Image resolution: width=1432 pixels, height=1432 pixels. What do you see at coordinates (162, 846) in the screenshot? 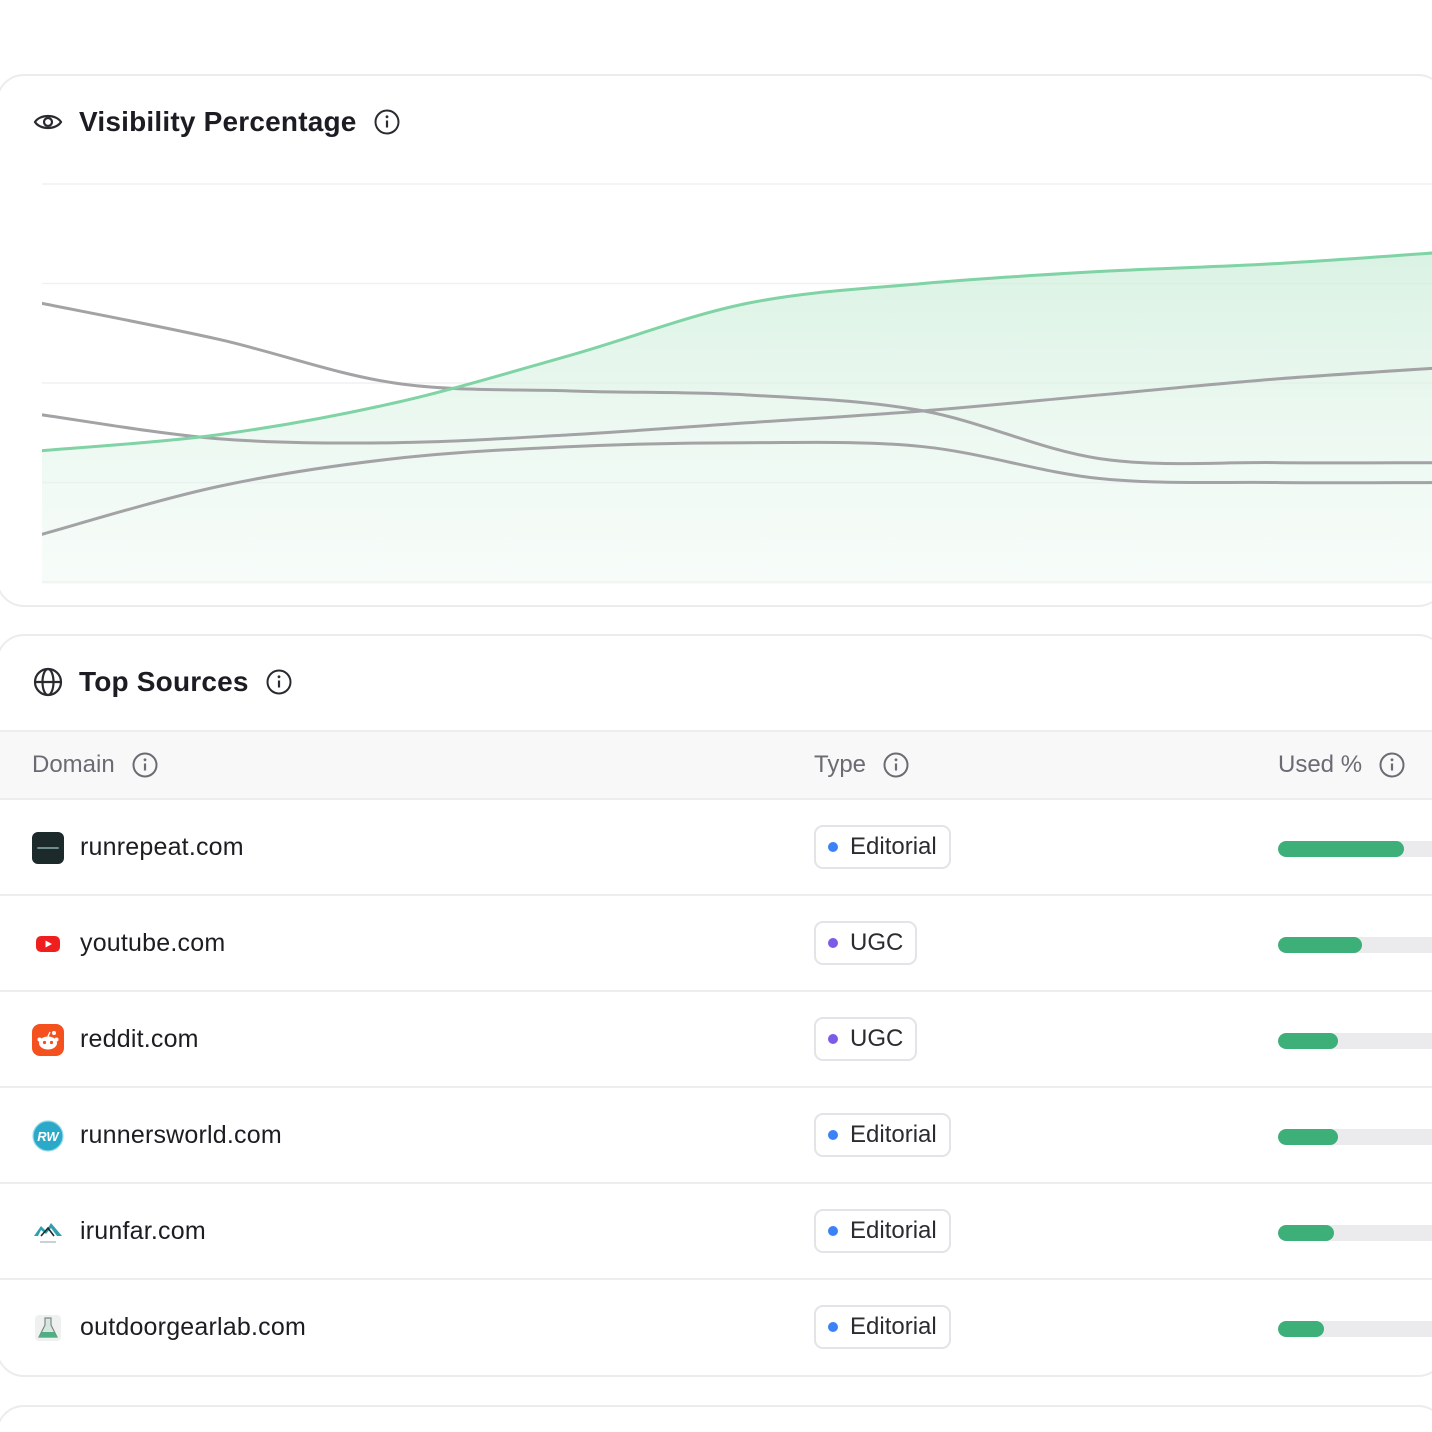
I see `domain-name: runrepeat.com` at bounding box center [162, 846].